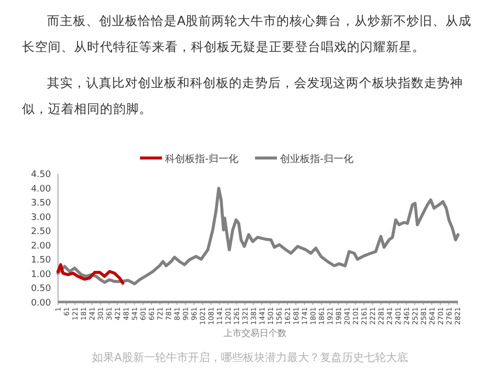 This screenshot has width=499, height=370. What do you see at coordinates (41, 232) in the screenshot?
I see `y-tick-label: 2.50` at bounding box center [41, 232].